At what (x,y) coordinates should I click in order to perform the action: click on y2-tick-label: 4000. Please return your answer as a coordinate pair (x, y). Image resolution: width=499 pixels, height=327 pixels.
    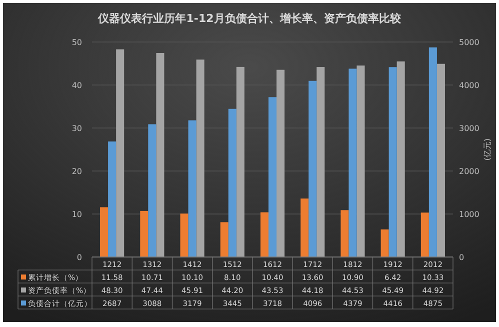
    Looking at the image, I should click on (469, 85).